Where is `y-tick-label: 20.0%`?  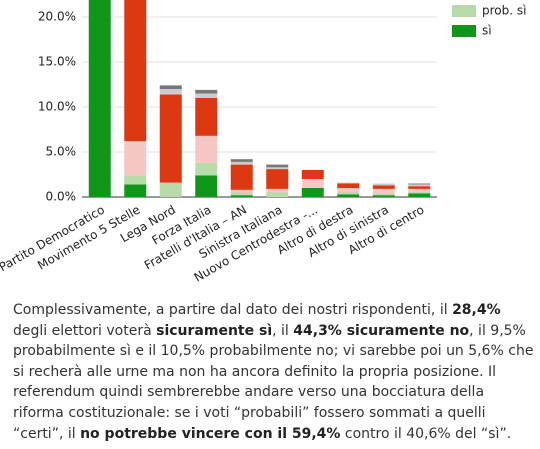
y-tick-label: 20.0% is located at coordinates (57, 17).